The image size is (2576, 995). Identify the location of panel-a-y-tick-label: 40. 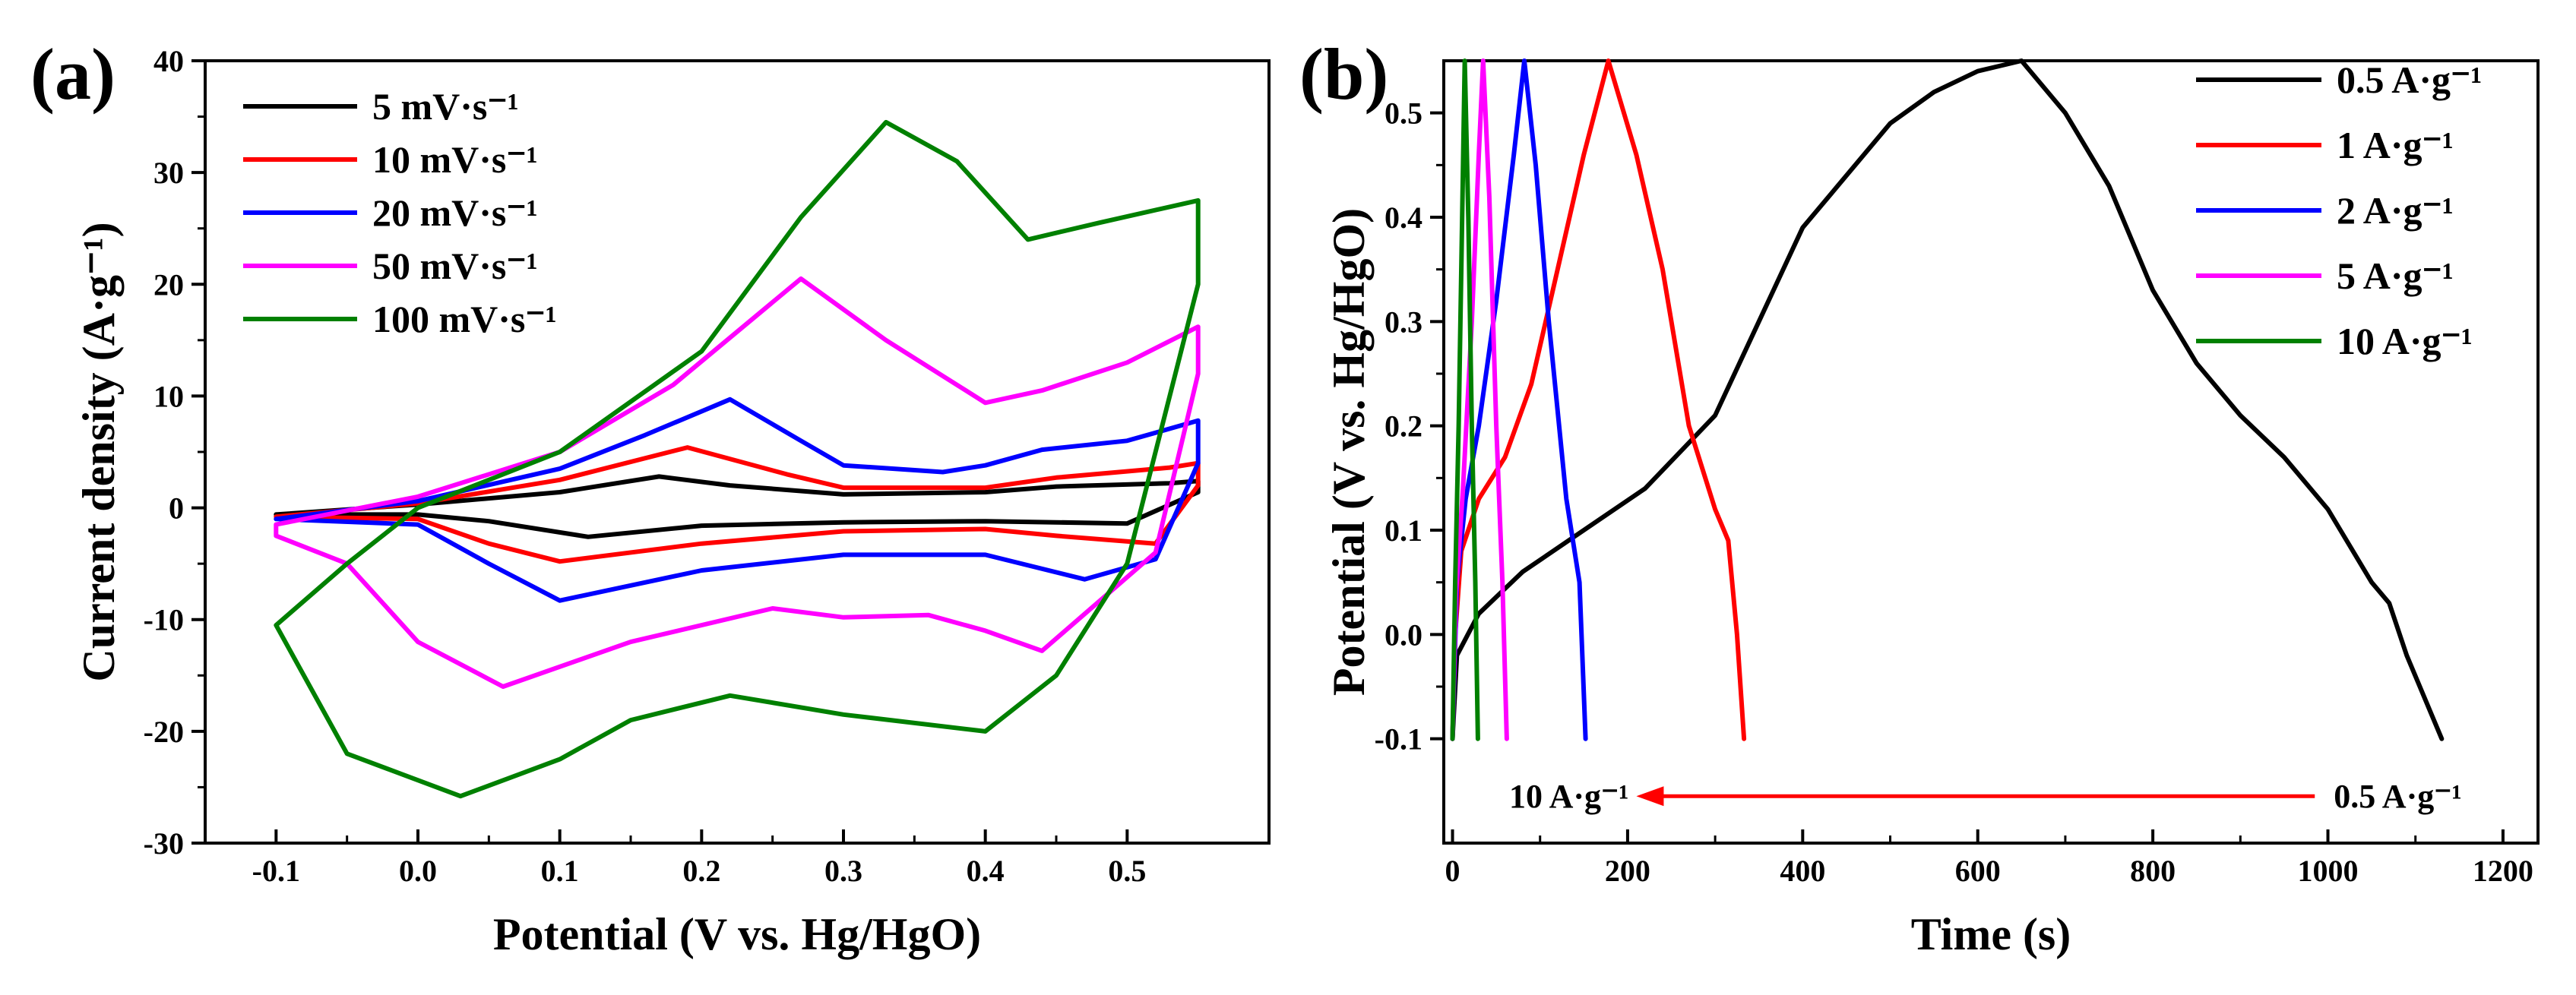
(168, 61).